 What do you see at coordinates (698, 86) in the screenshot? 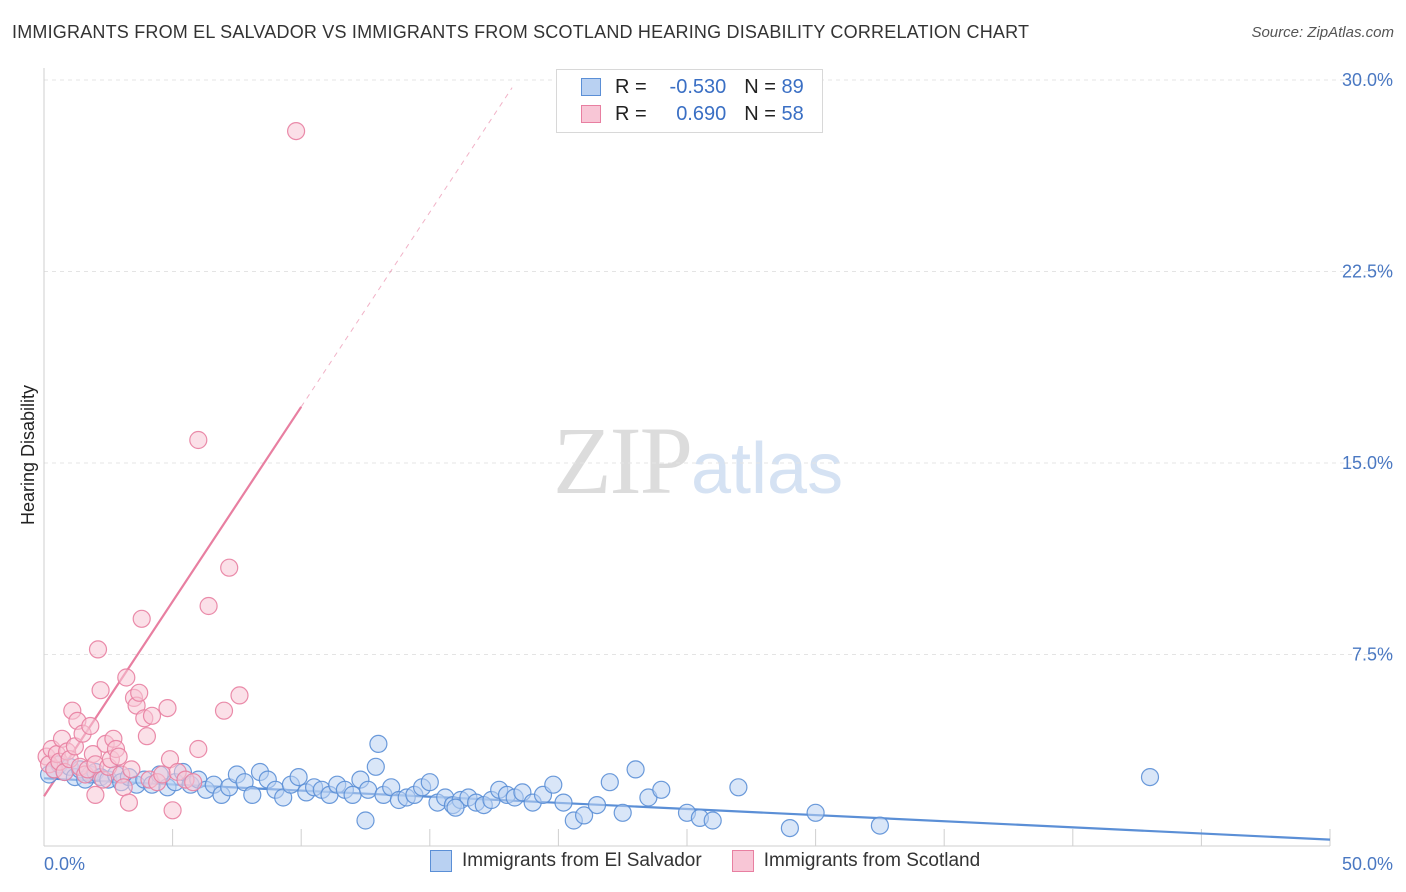
I see `legend-r-value: -0.530` at bounding box center [698, 86].